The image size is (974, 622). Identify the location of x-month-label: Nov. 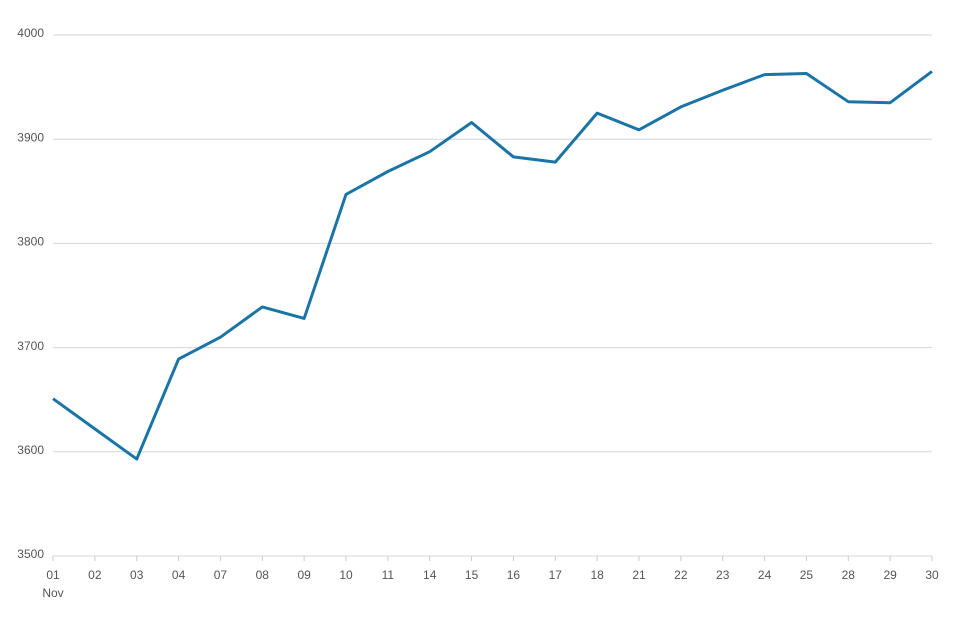
(52, 593).